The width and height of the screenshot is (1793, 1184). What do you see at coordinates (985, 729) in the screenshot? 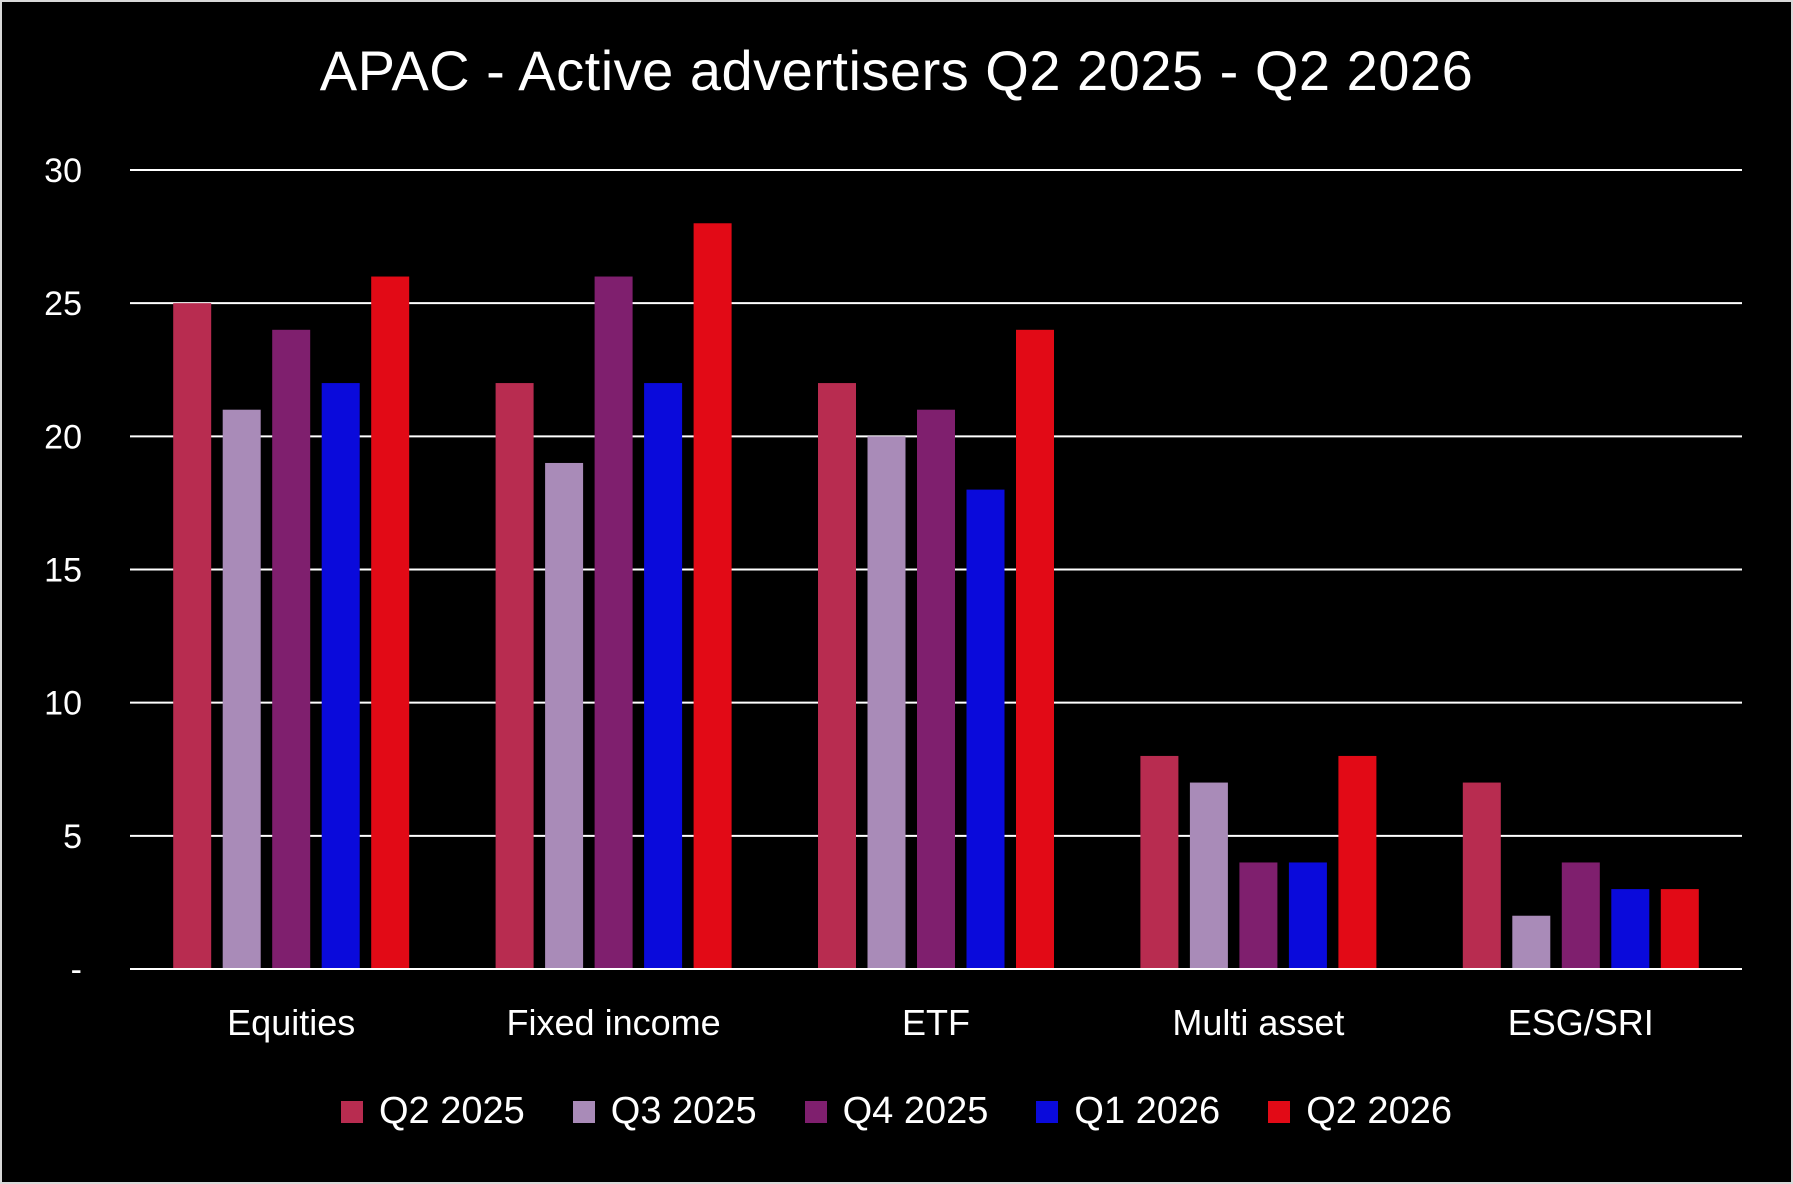
I see `bar-etf-q1-2026` at bounding box center [985, 729].